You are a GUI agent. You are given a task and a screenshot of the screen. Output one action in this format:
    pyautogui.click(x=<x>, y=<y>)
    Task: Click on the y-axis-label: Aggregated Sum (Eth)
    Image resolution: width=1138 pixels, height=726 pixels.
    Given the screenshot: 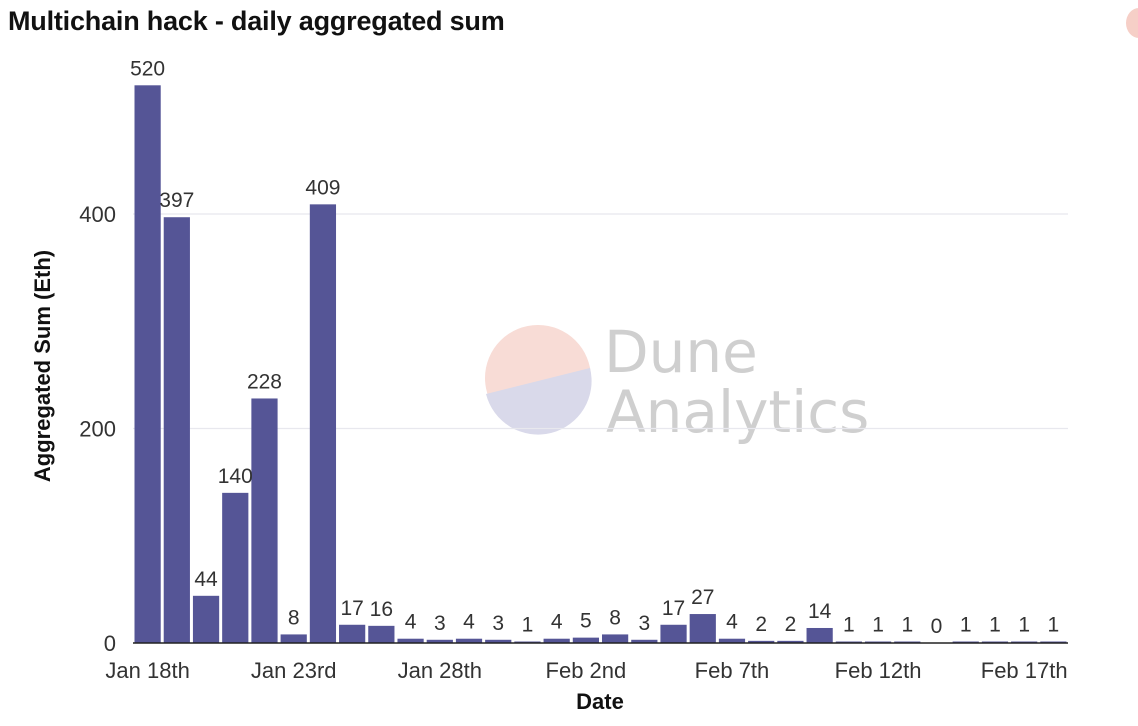 What is the action you would take?
    pyautogui.click(x=42, y=366)
    